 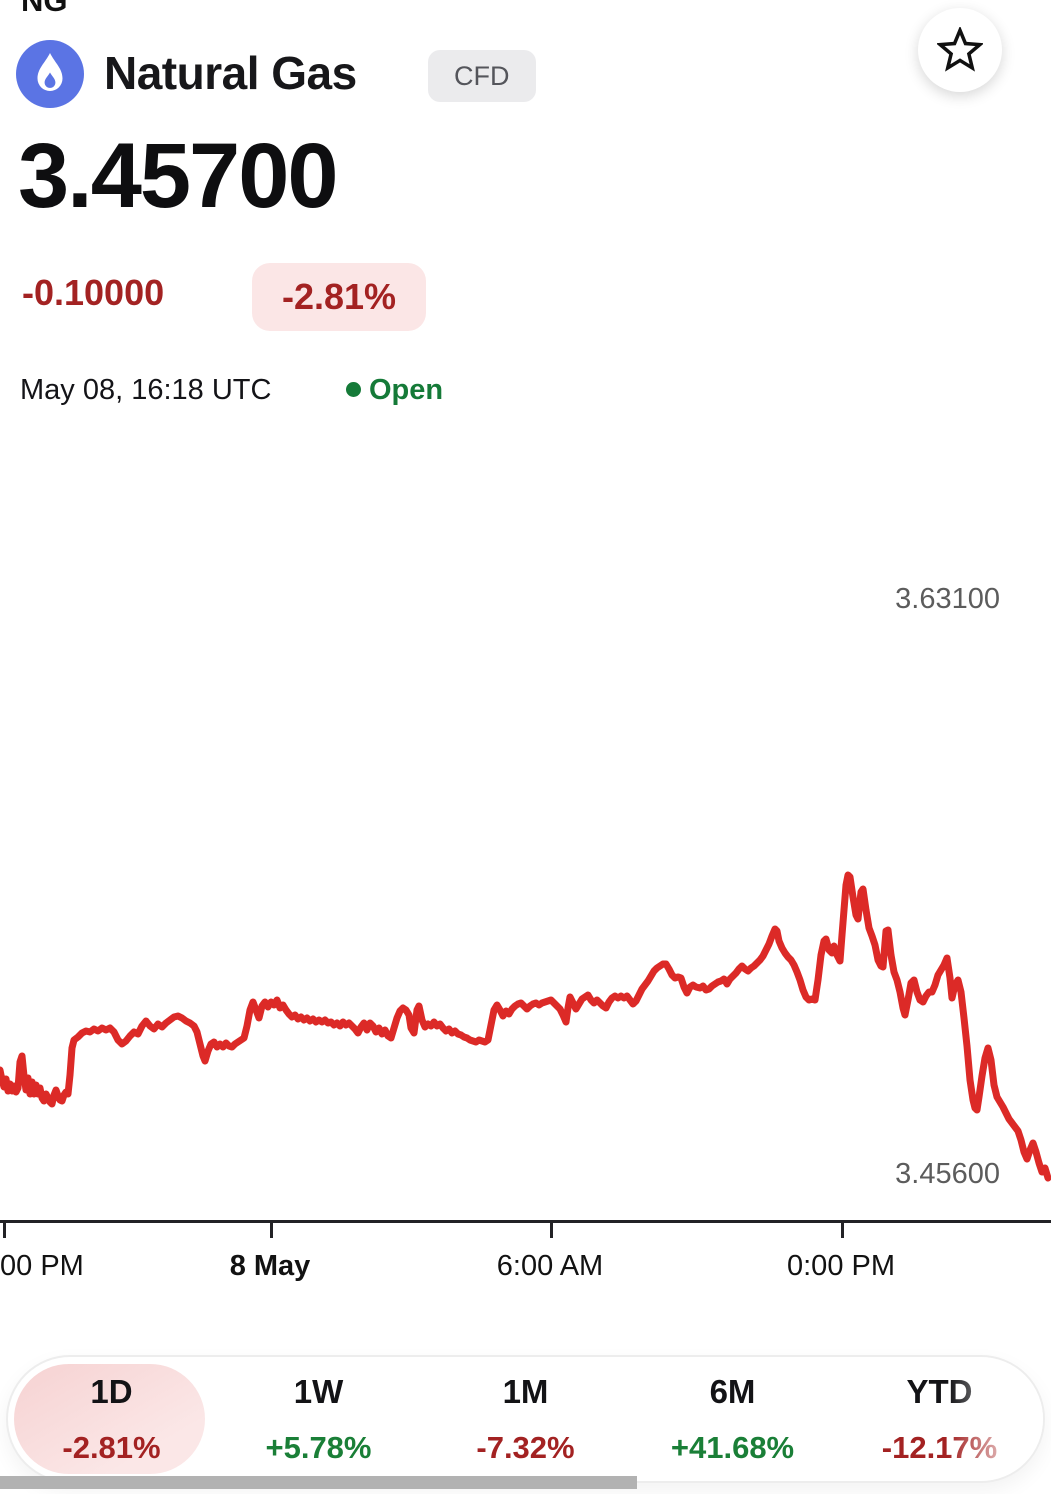 I want to click on x-axis-line, so click(x=525, y=1221).